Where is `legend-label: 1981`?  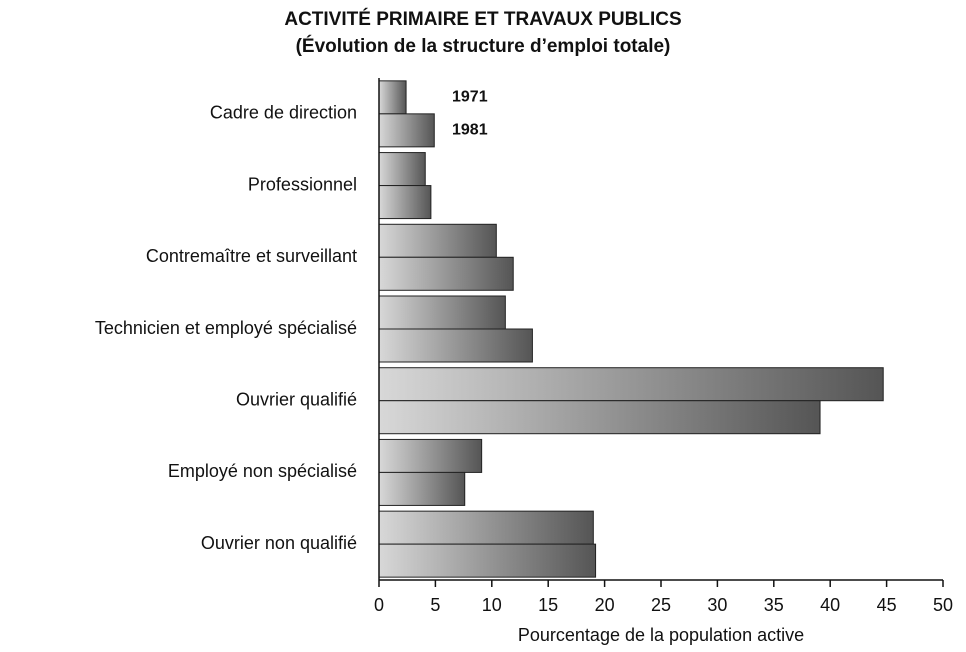 legend-label: 1981 is located at coordinates (470, 130).